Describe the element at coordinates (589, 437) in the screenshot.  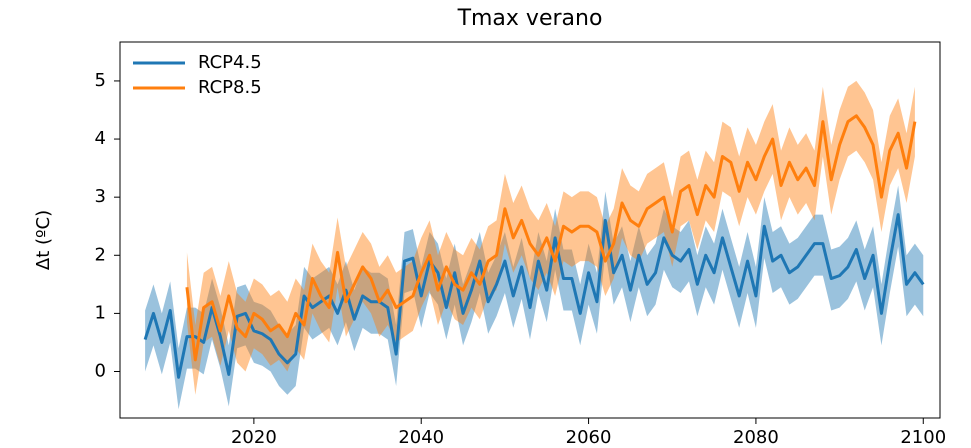
I see `x-tick-label: 2060` at that location.